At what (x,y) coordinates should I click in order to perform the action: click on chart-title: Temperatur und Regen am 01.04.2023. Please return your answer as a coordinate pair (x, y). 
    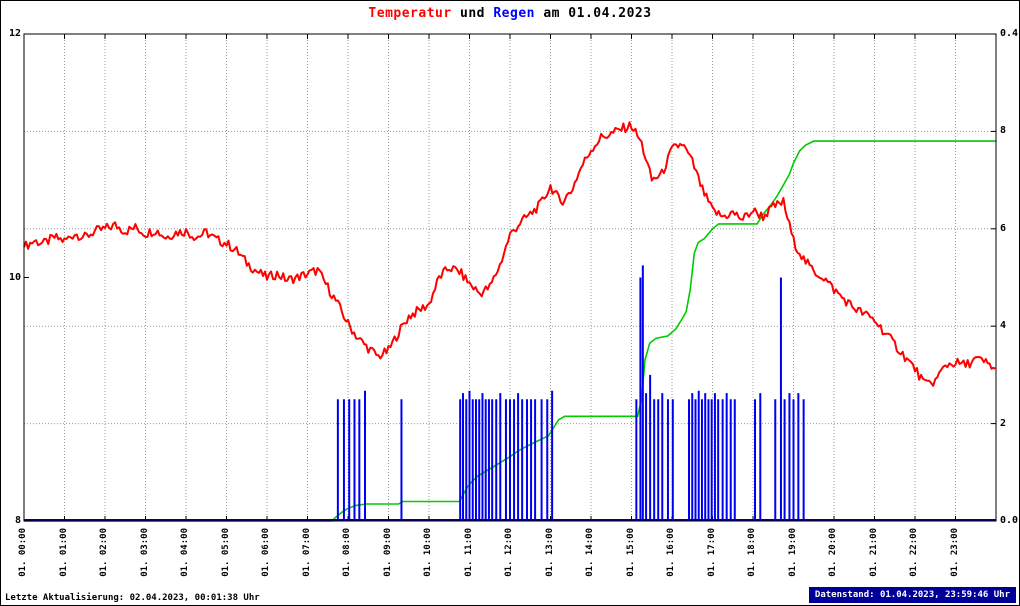
    Looking at the image, I should click on (510, 13).